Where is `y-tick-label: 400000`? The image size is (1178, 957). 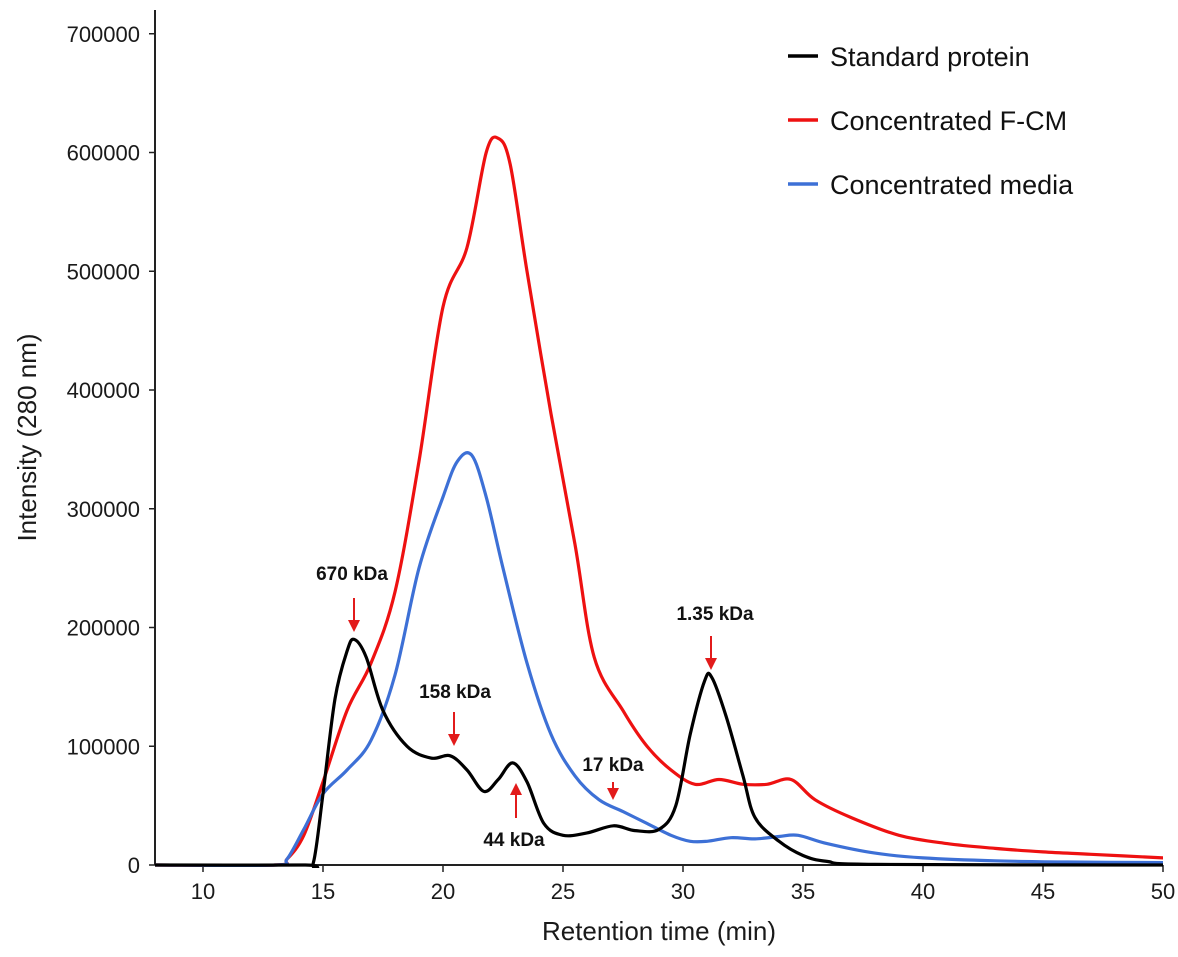 y-tick-label: 400000 is located at coordinates (103, 390).